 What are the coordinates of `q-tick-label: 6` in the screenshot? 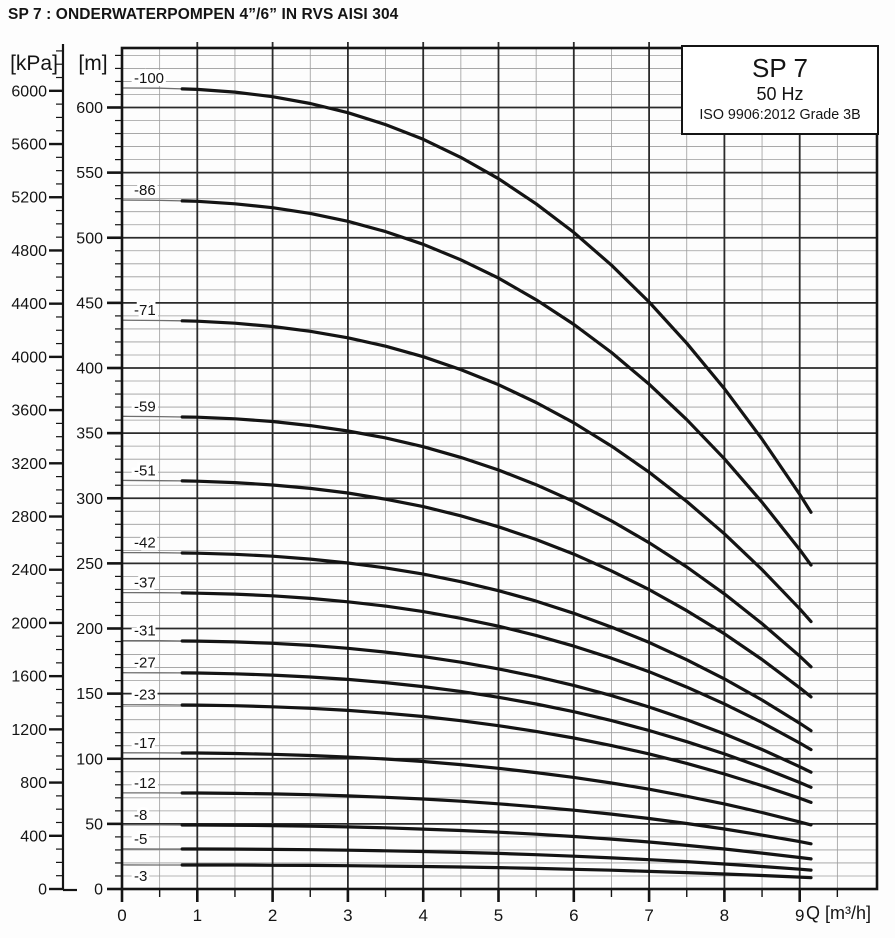 It's located at (573, 915).